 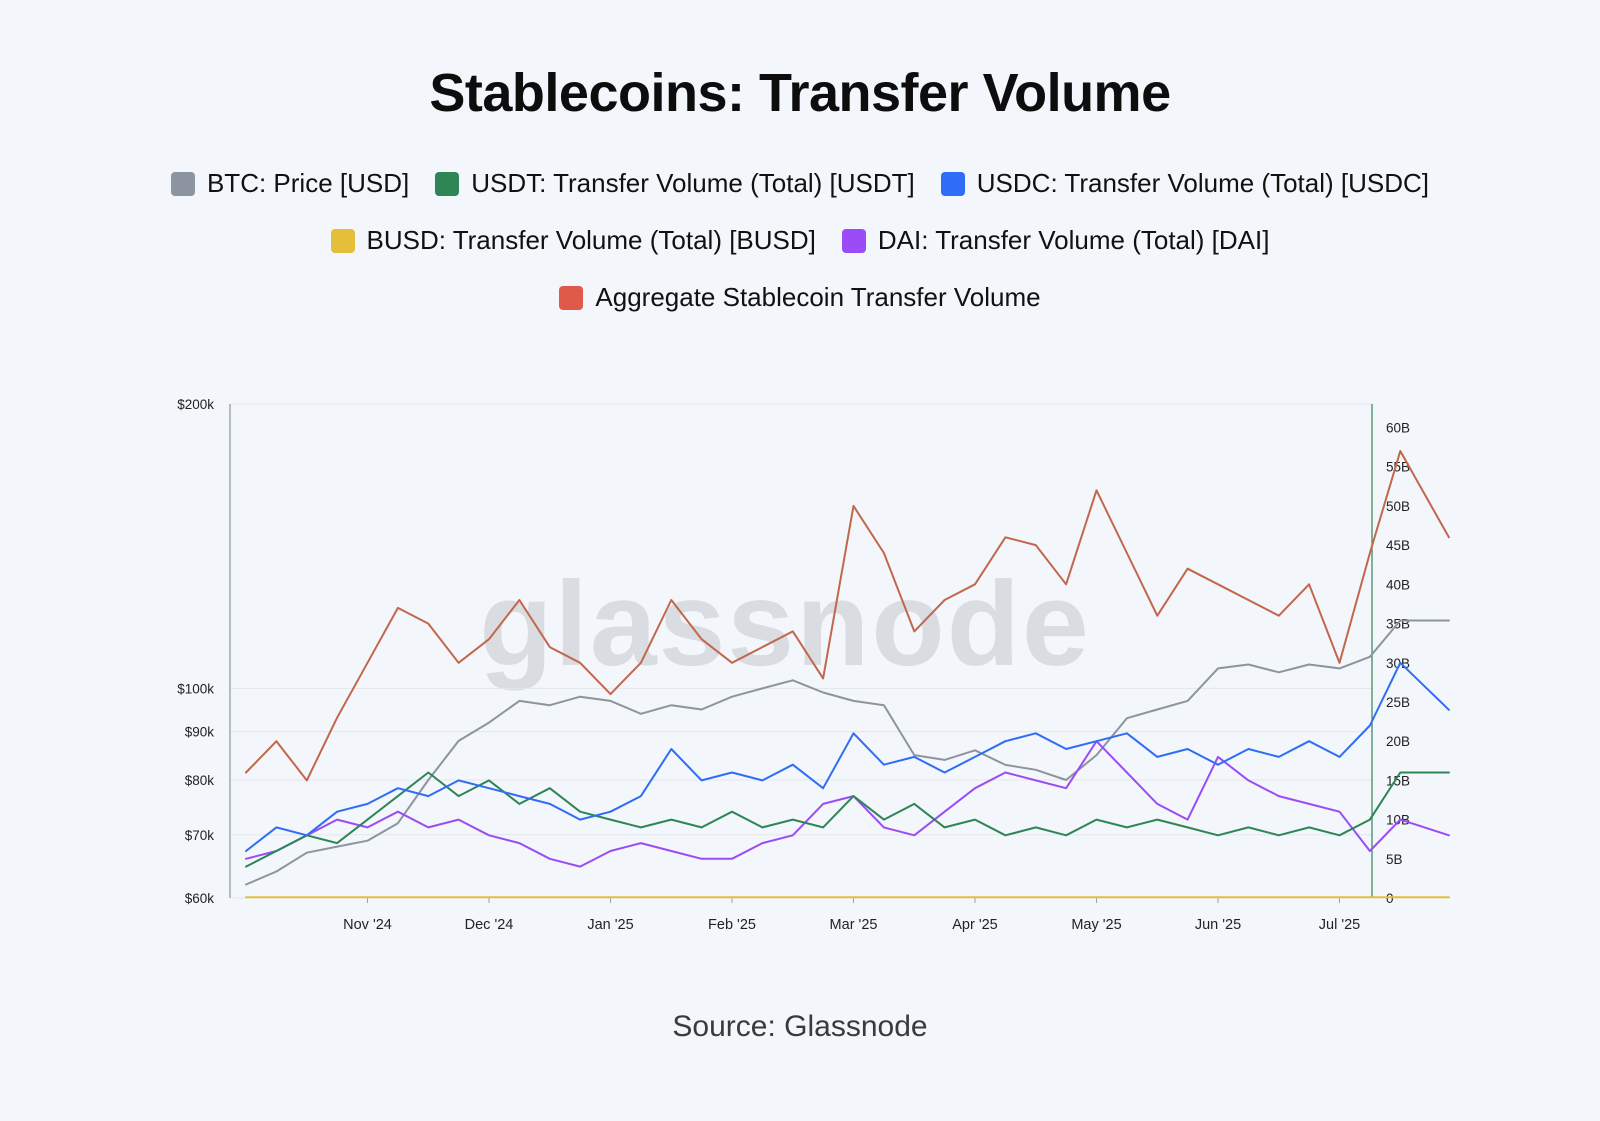 What do you see at coordinates (200, 780) in the screenshot?
I see `left-tick-label: $80k` at bounding box center [200, 780].